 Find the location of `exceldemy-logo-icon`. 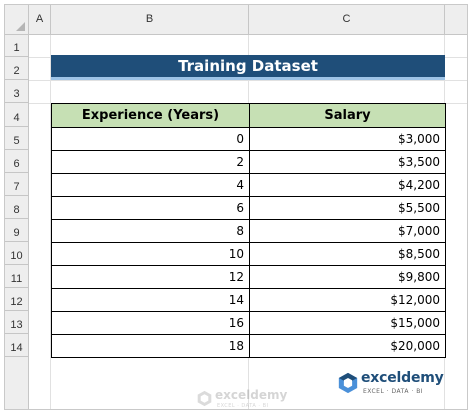

exceldemy-logo-icon is located at coordinates (348, 383).